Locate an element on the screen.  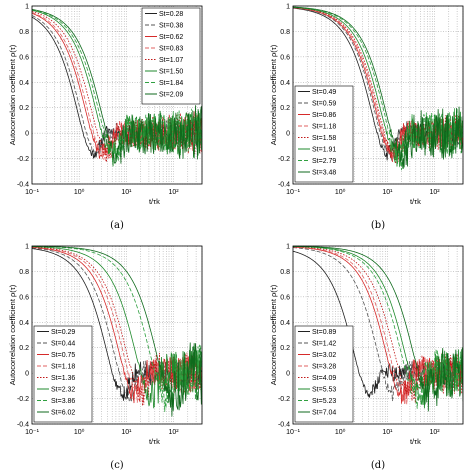
legend-entry: St=2.09 is located at coordinates (171, 95).